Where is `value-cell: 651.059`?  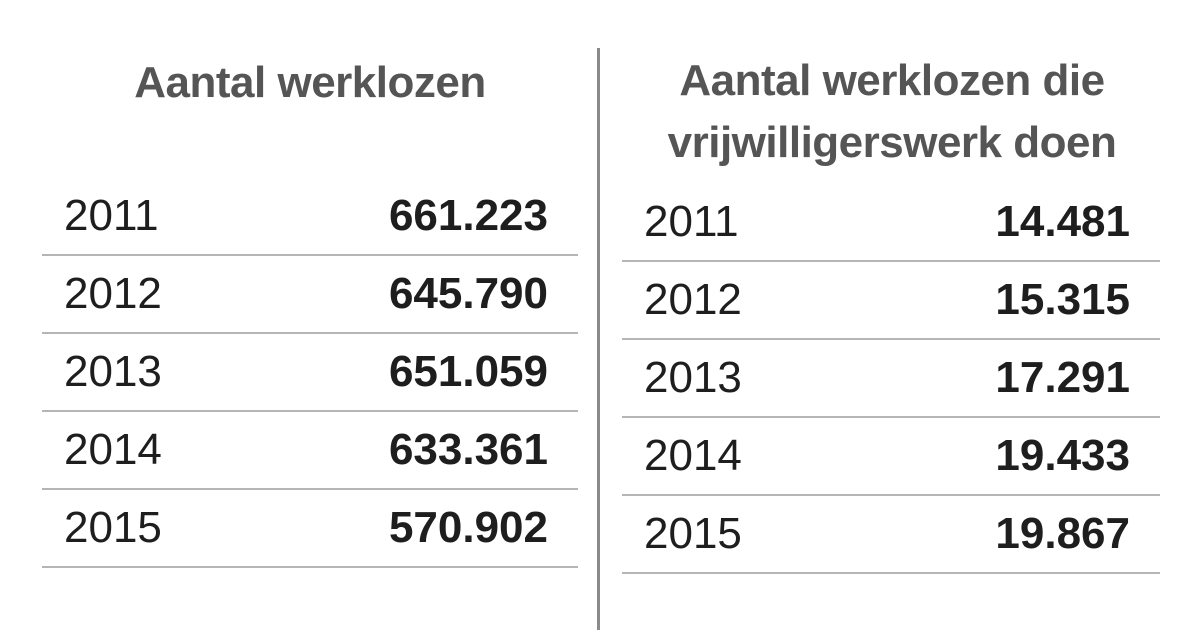 value-cell: 651.059 is located at coordinates (468, 371).